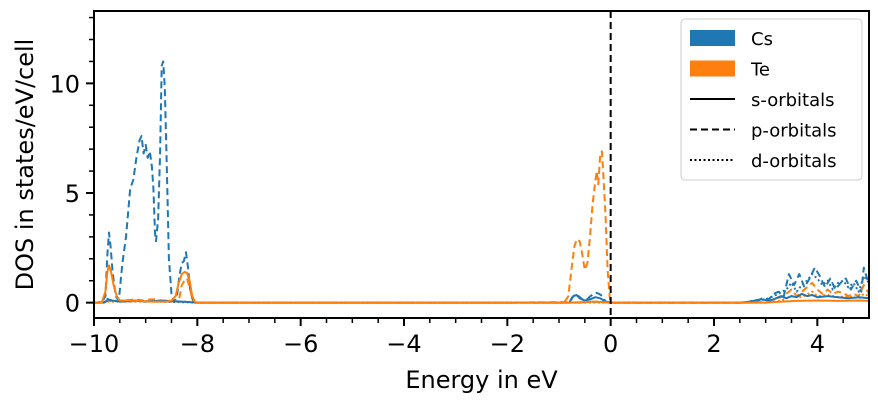 This screenshot has width=878, height=404. I want to click on y-tick-label: 5, so click(72, 194).